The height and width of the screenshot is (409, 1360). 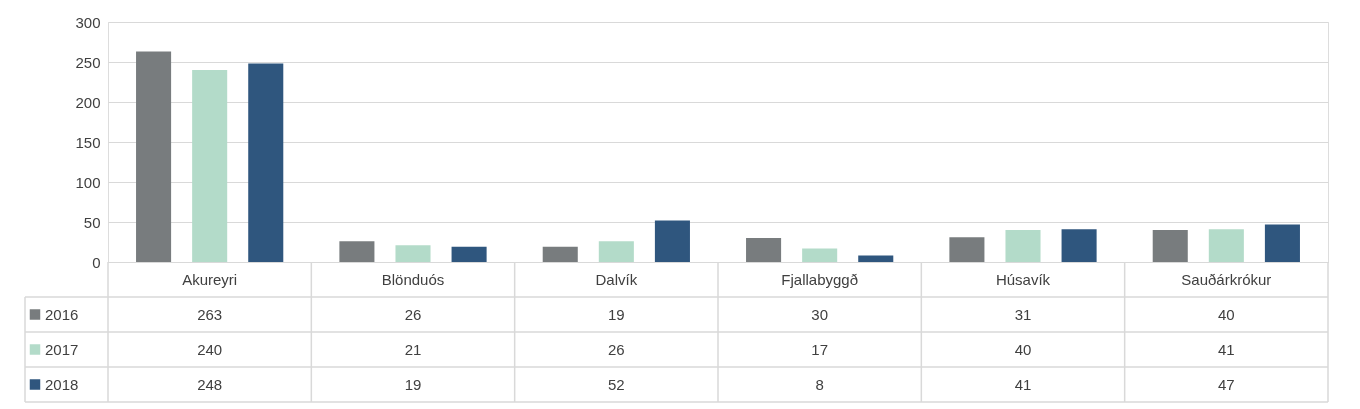 What do you see at coordinates (616, 279) in the screenshot?
I see `x-tick-label: Dalvík` at bounding box center [616, 279].